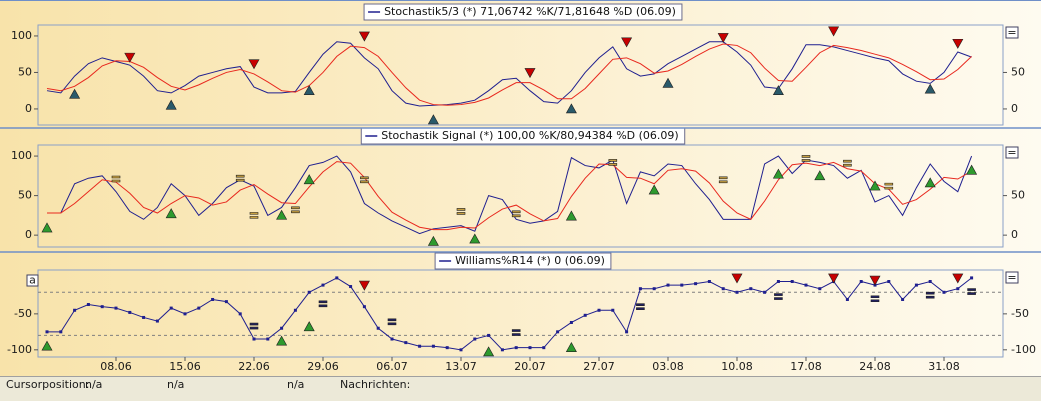 This screenshot has height=401, width=1041. Describe the element at coordinates (668, 366) in the screenshot. I see `x-tick-label: 03.08` at that location.